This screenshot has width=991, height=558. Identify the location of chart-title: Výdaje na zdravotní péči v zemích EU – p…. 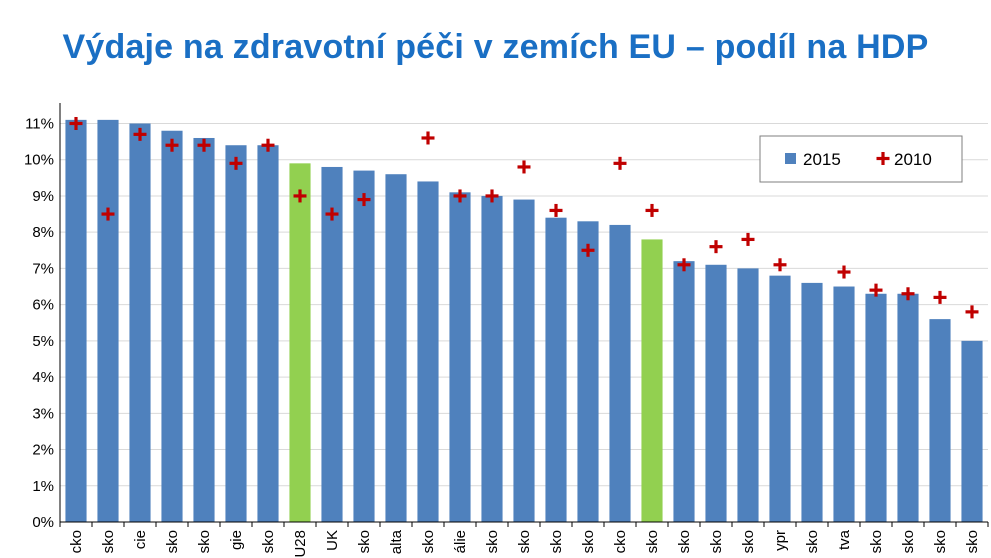
(495, 47).